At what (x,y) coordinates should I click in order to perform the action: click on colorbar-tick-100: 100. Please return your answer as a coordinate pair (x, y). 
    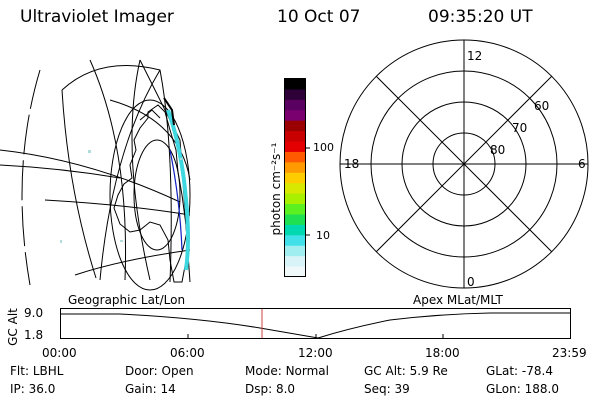
    Looking at the image, I should click on (323, 147).